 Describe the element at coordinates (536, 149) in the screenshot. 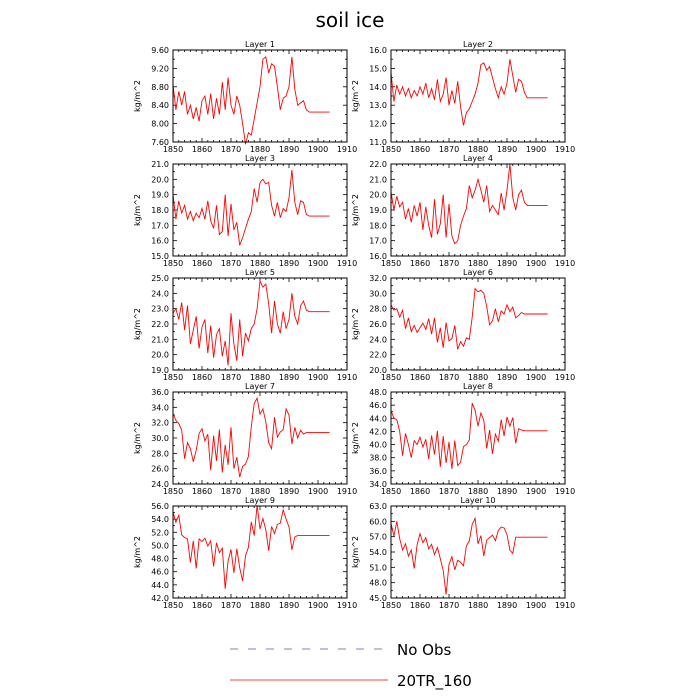

I see `layer-2-xtick-label: 1900` at that location.